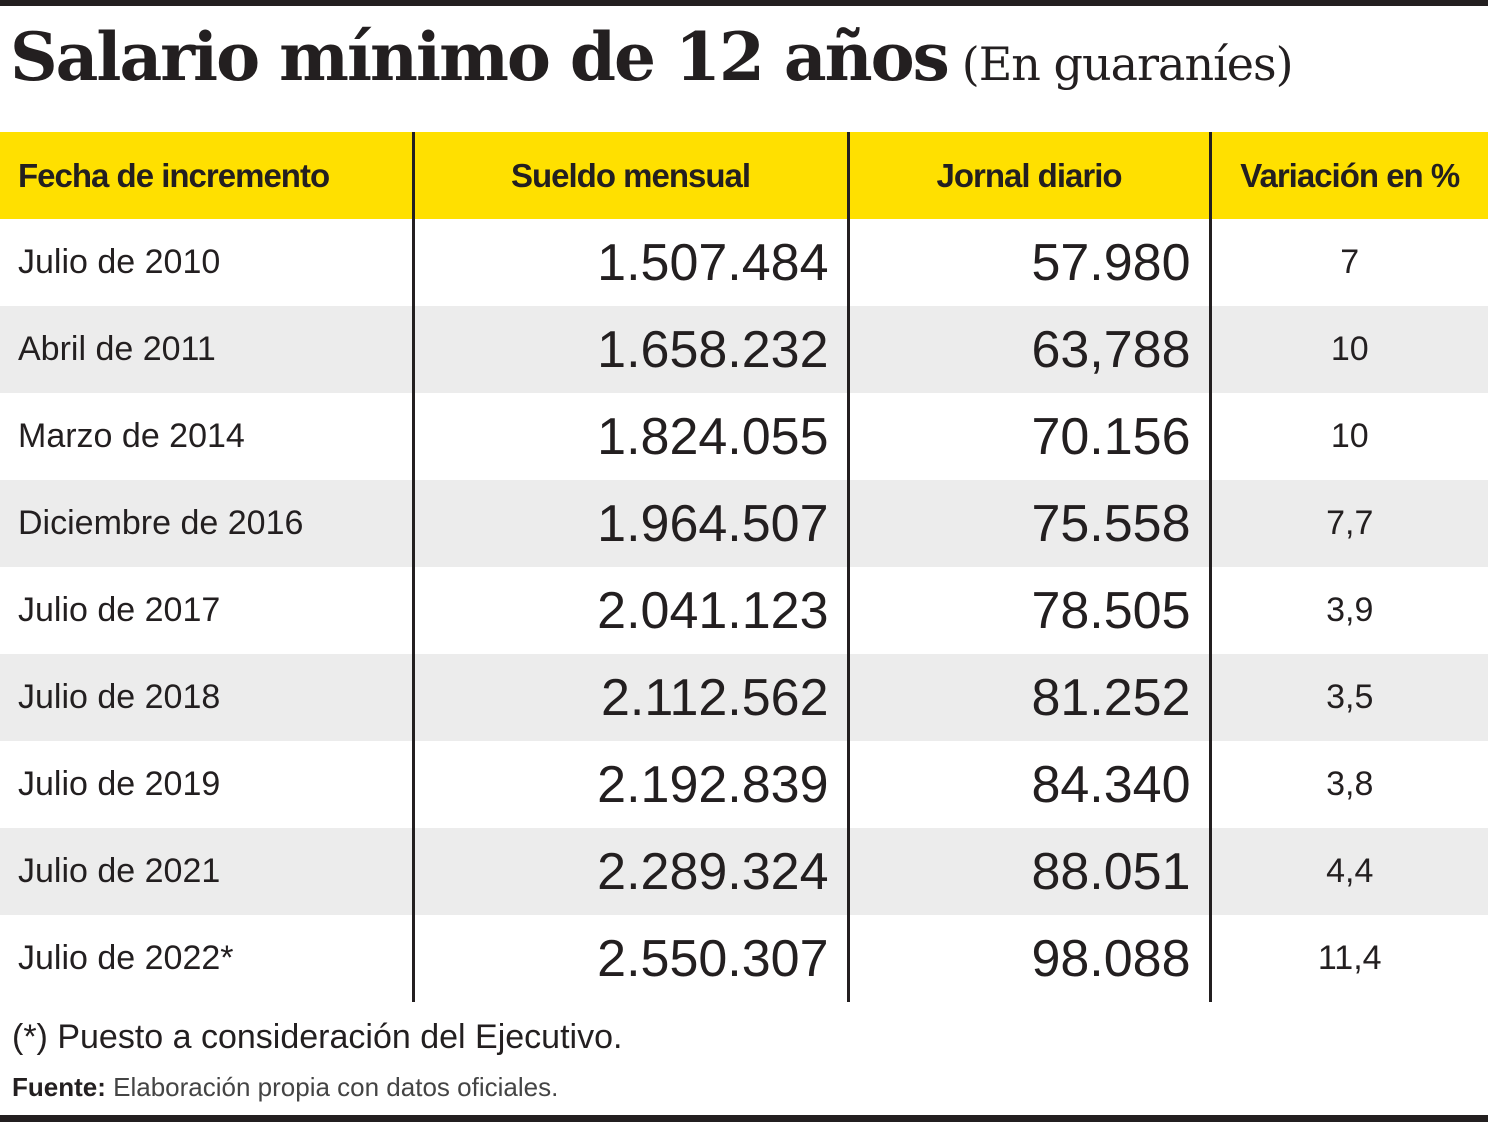  What do you see at coordinates (207, 436) in the screenshot?
I see `cell-date: Marzo de 2014` at bounding box center [207, 436].